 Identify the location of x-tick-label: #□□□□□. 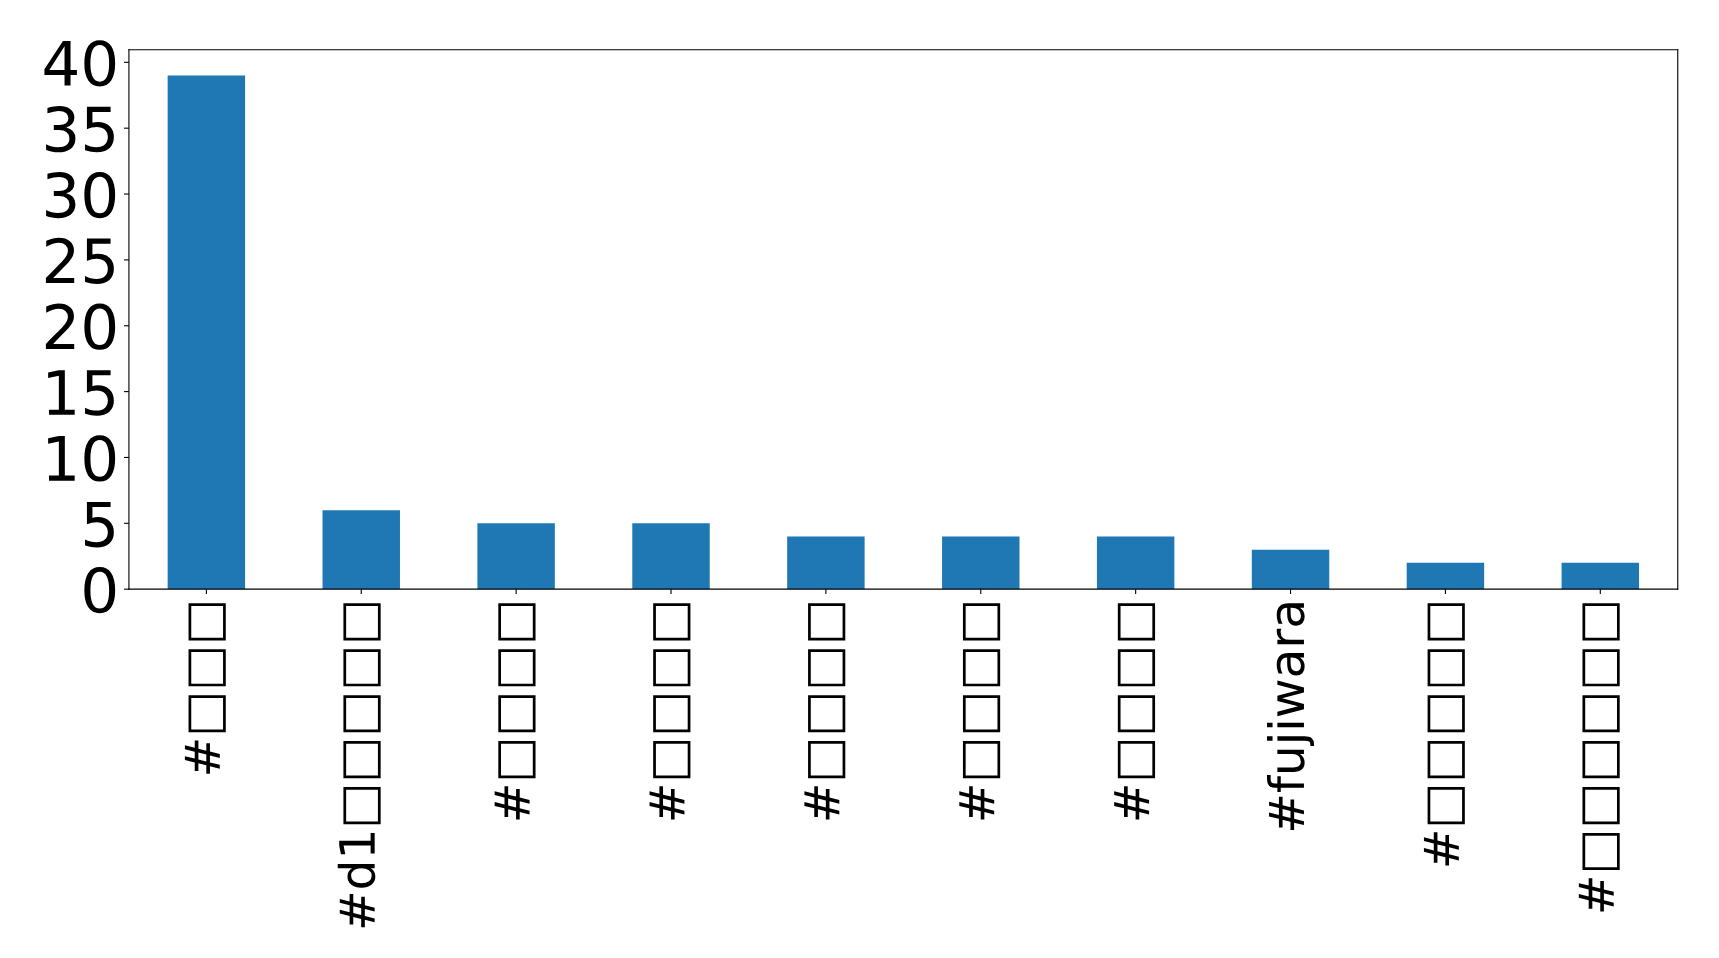
(1444, 734).